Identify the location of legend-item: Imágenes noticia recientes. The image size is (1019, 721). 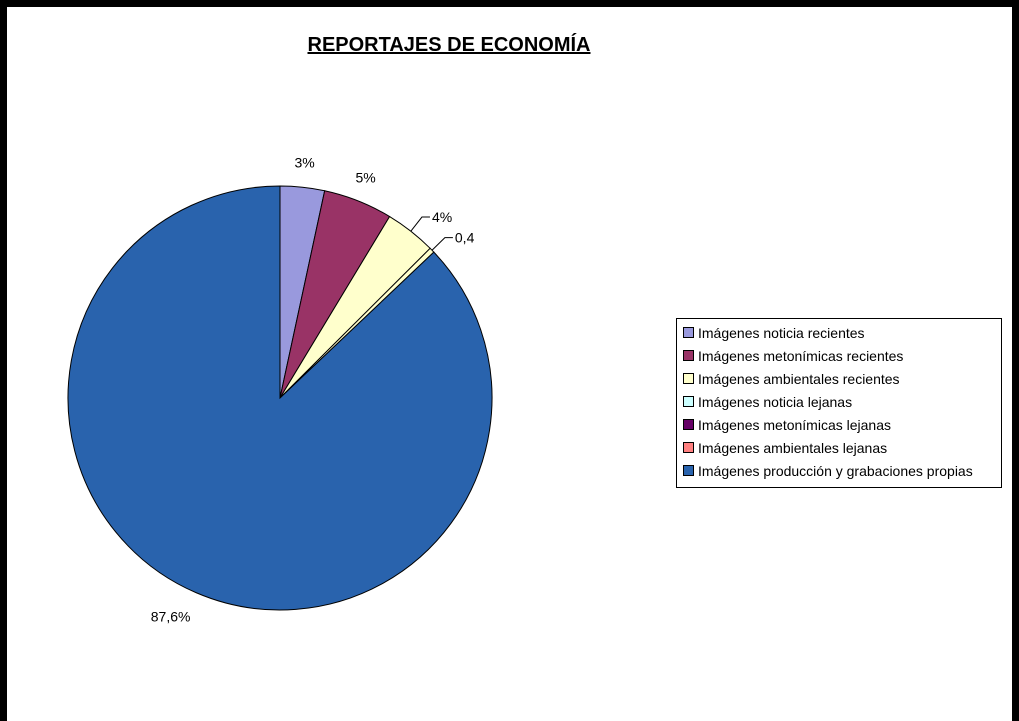
(842, 333).